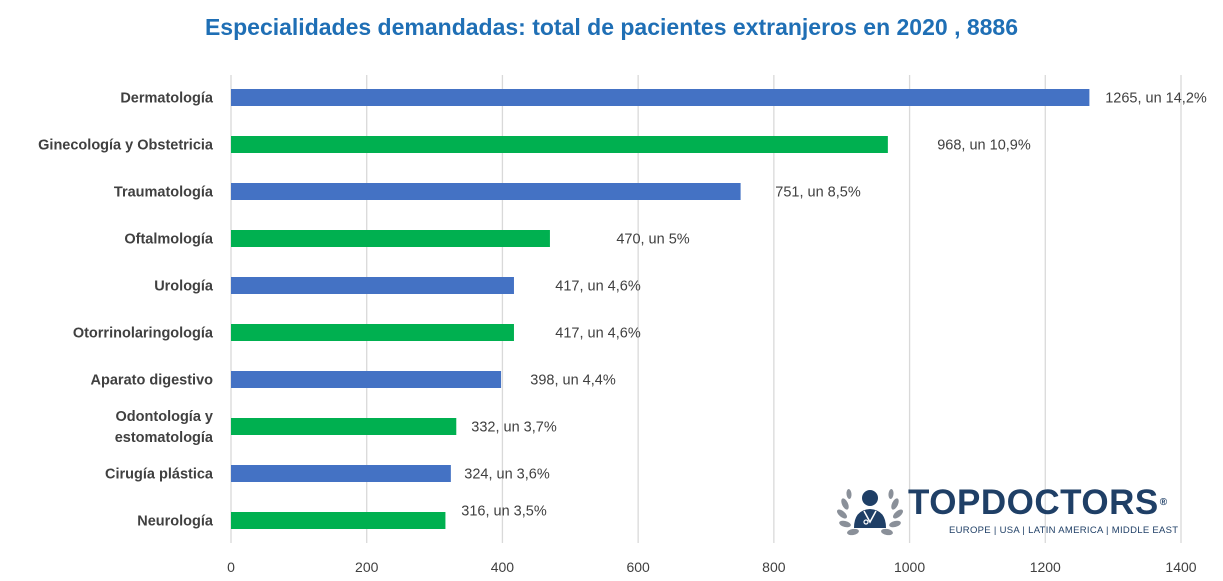 The image size is (1223, 581). What do you see at coordinates (503, 567) in the screenshot?
I see `x-tick-label: 400` at bounding box center [503, 567].